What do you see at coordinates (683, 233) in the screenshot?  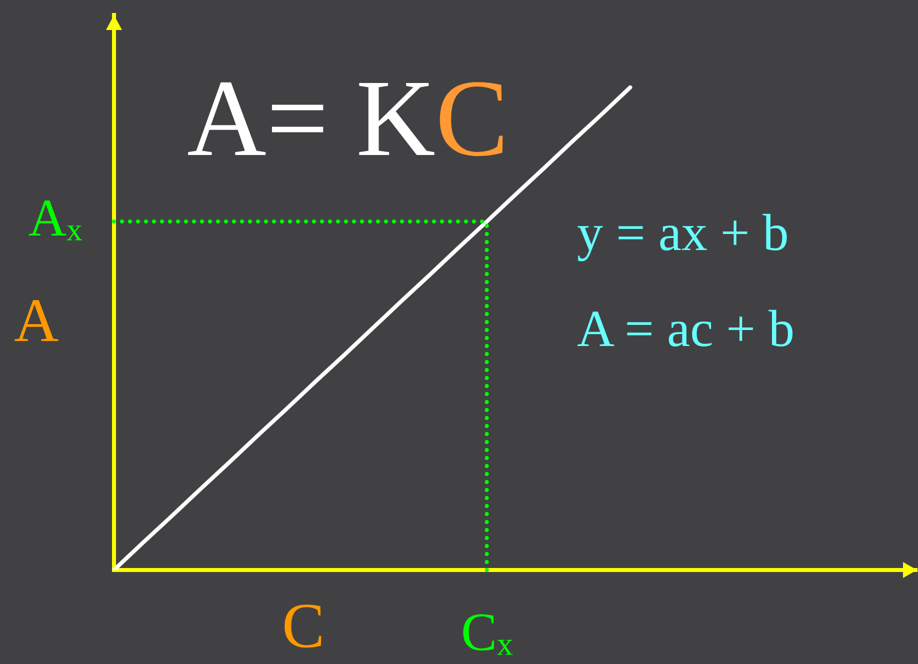 I see `annotation: y = ax + b` at bounding box center [683, 233].